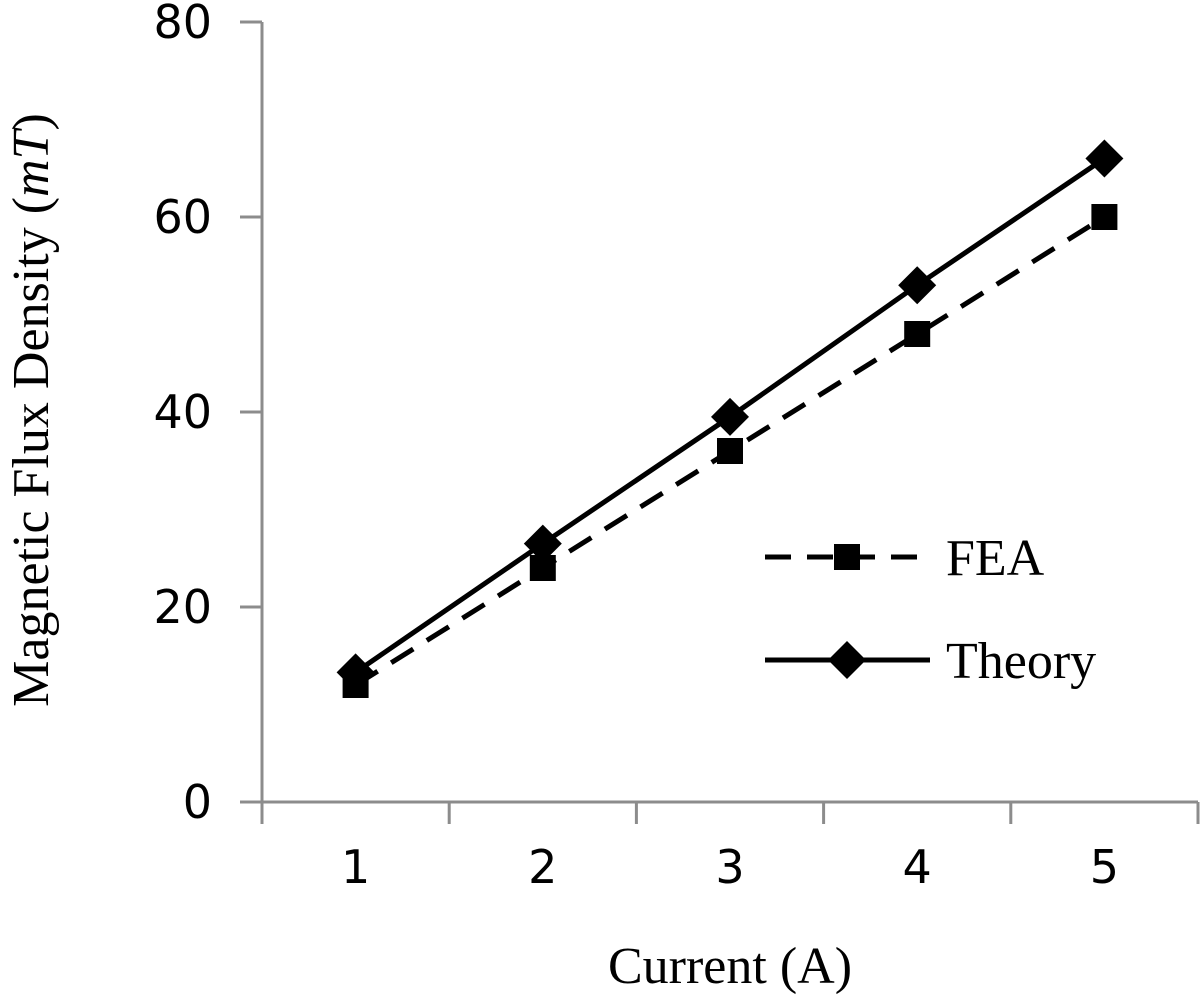 The width and height of the screenshot is (1200, 997). I want to click on x-axis-ticks: 1 2 3 4 5, so click(730, 848).